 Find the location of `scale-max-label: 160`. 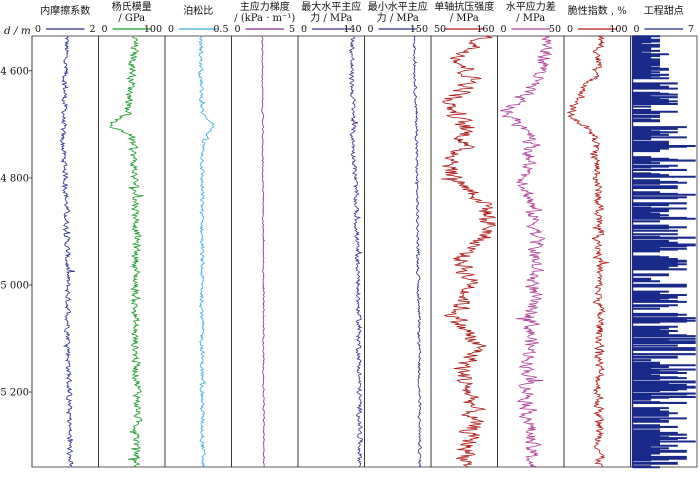

scale-max-label: 160 is located at coordinates (485, 29).